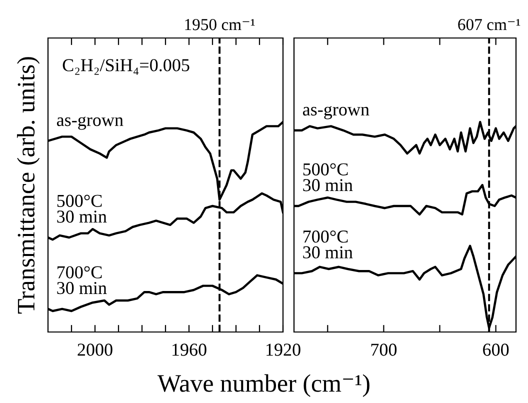 Image resolution: width=528 pixels, height=403 pixels. Describe the element at coordinates (489, 24) in the screenshot. I see `ref-line-label: 607 cm⁻¹` at that location.